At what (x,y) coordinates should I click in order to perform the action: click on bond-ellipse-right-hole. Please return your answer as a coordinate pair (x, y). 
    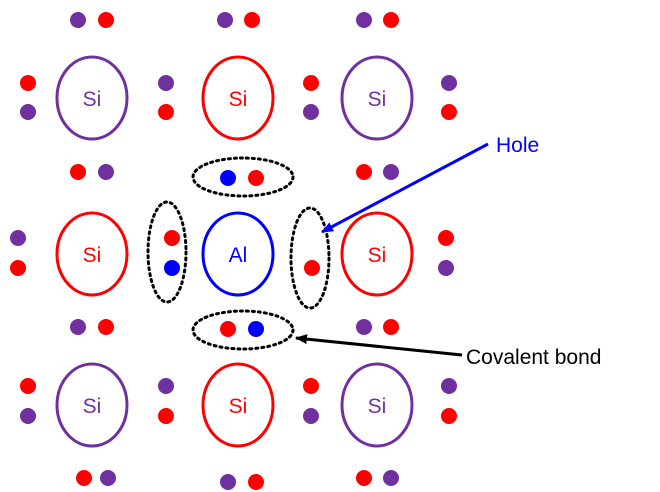
    Looking at the image, I should click on (310, 258).